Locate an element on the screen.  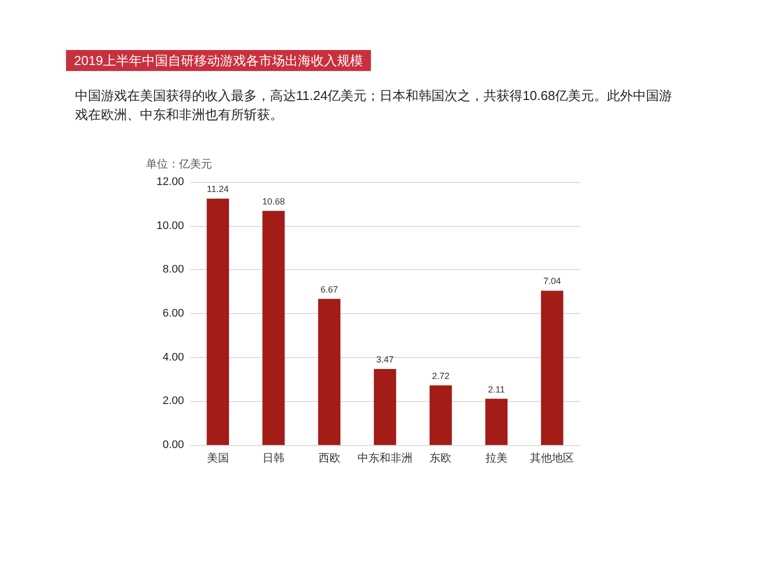
data-label: 11.24 is located at coordinates (217, 189).